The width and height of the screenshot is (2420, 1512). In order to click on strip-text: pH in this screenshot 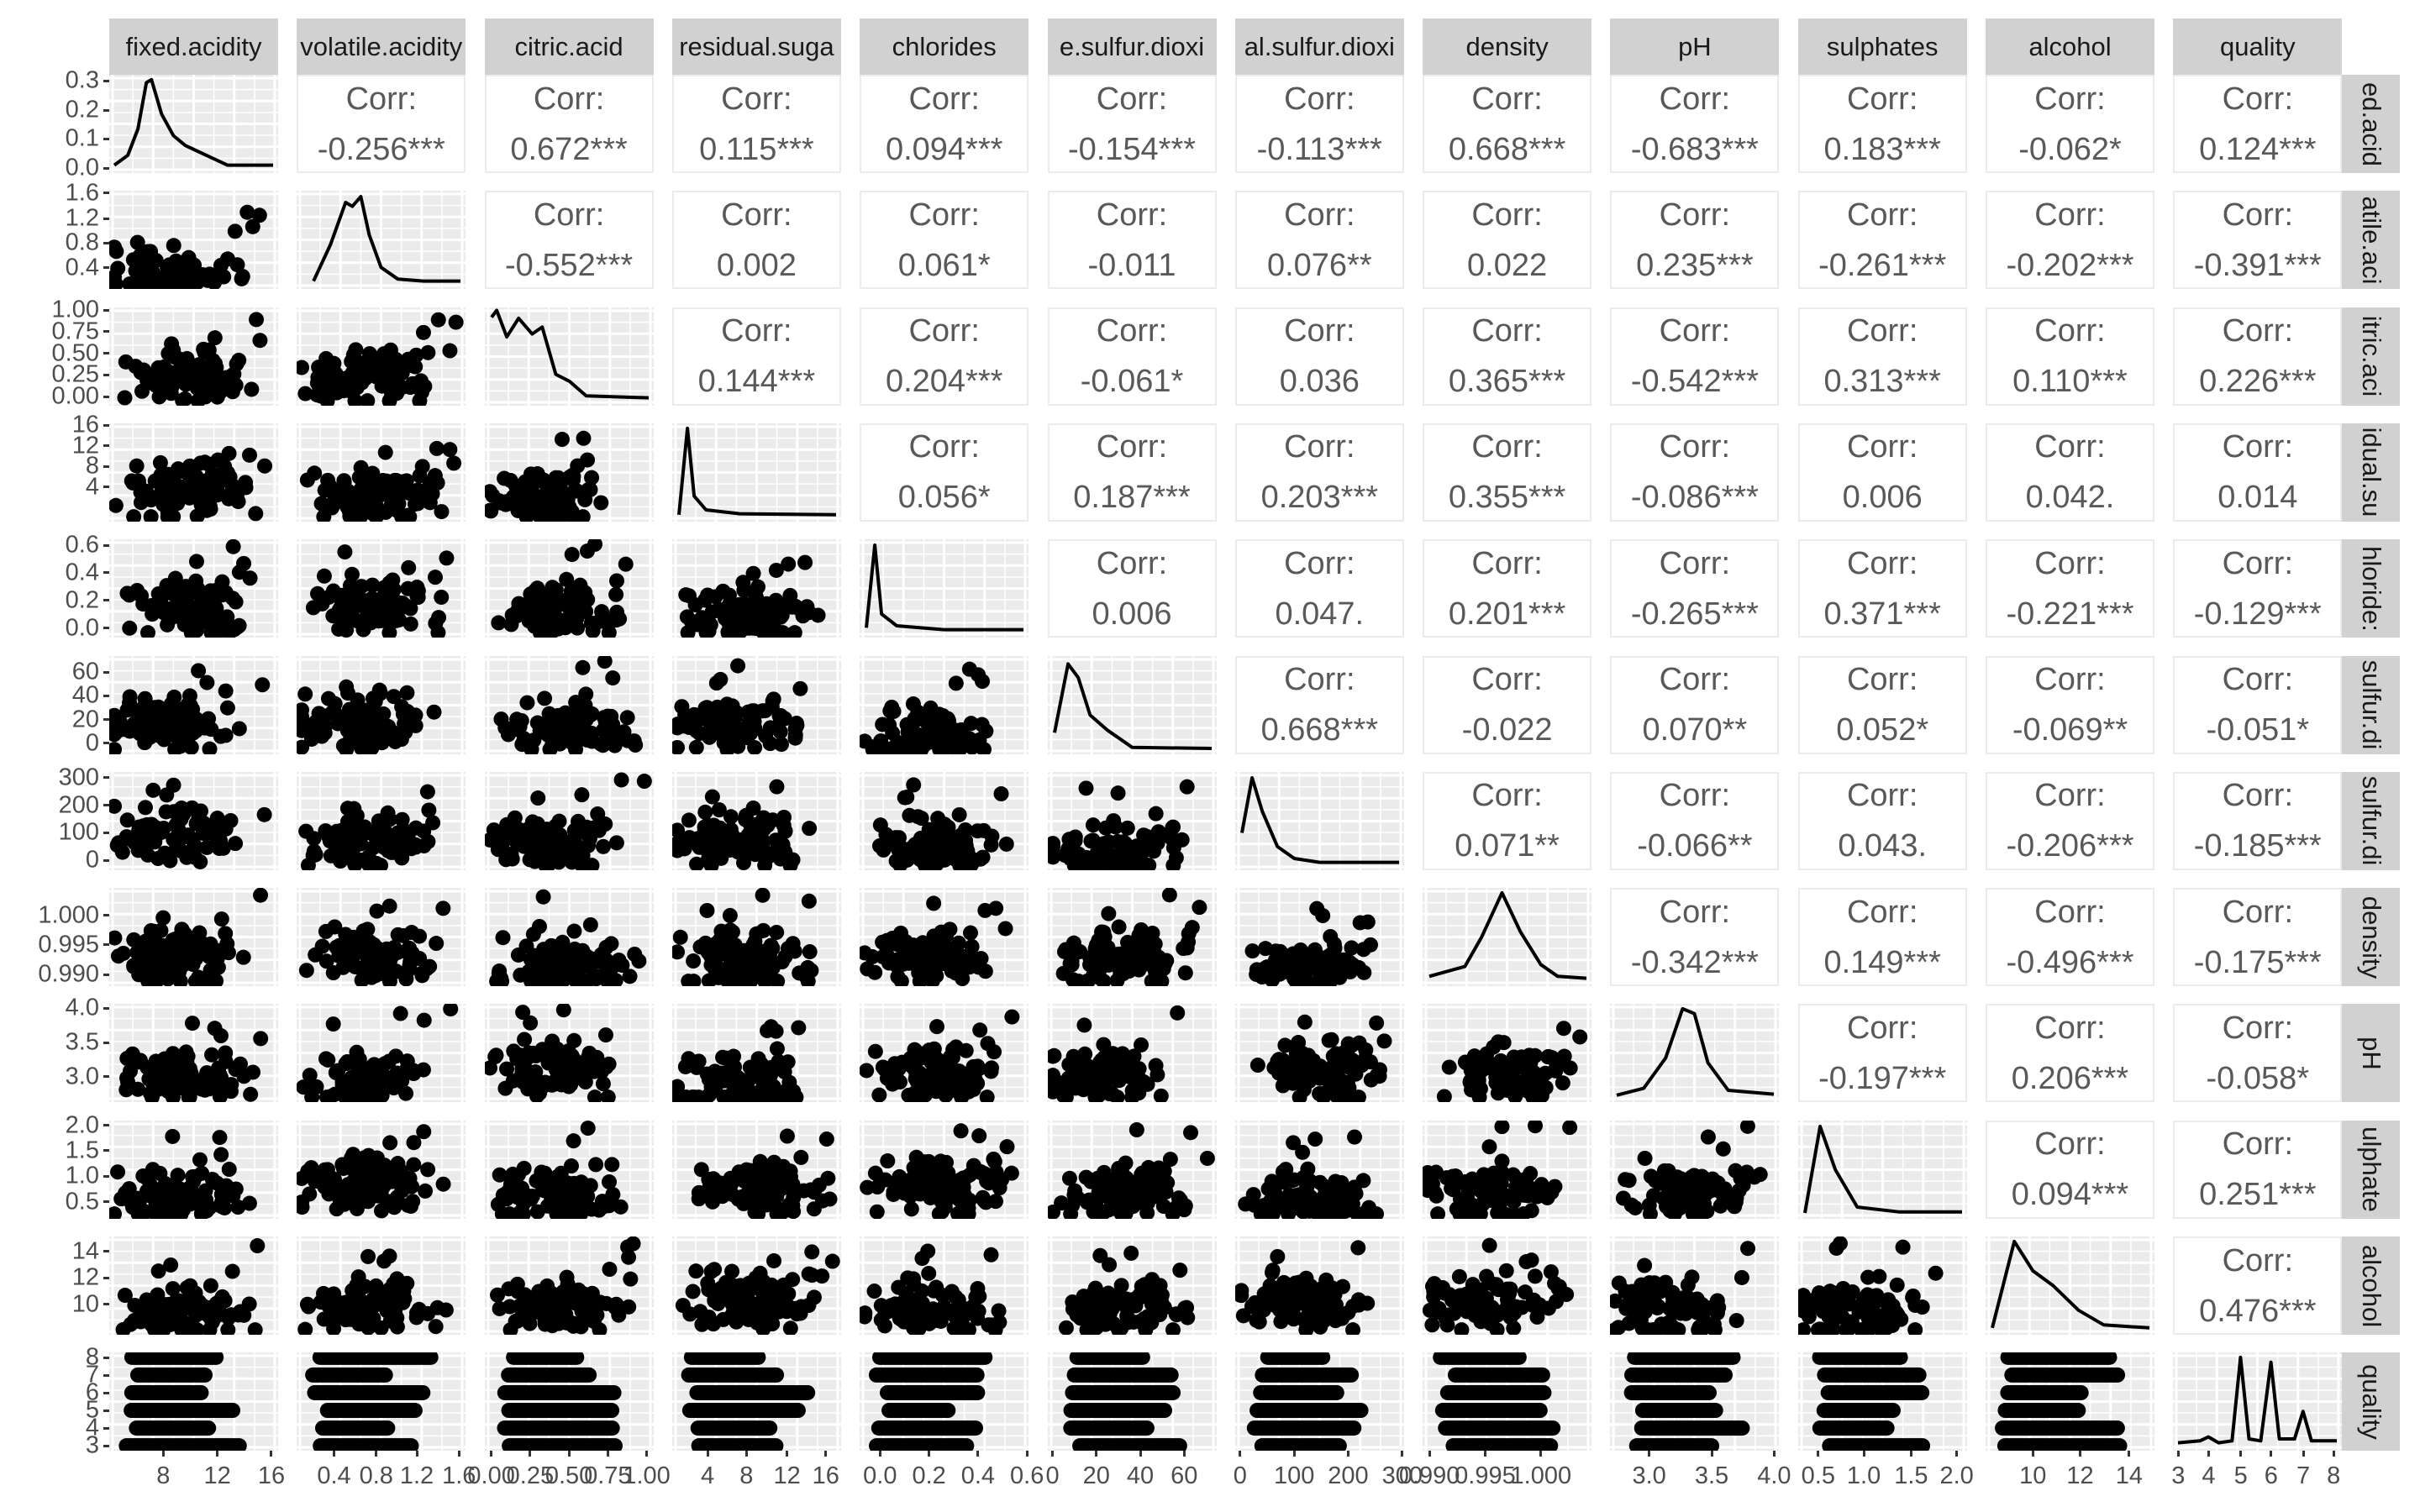, I will do `click(2371, 1053)`.